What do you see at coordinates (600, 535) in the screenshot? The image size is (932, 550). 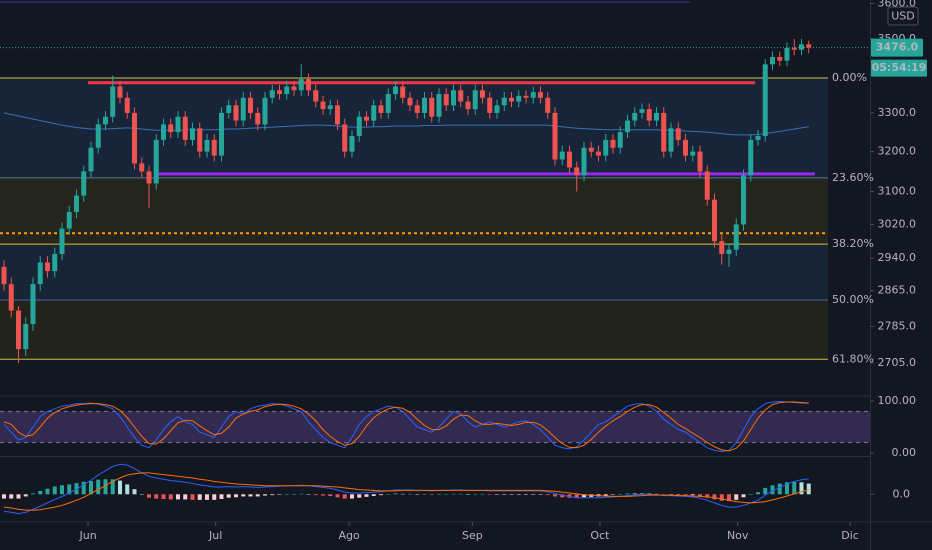 I see `x-tick-label: Oct` at bounding box center [600, 535].